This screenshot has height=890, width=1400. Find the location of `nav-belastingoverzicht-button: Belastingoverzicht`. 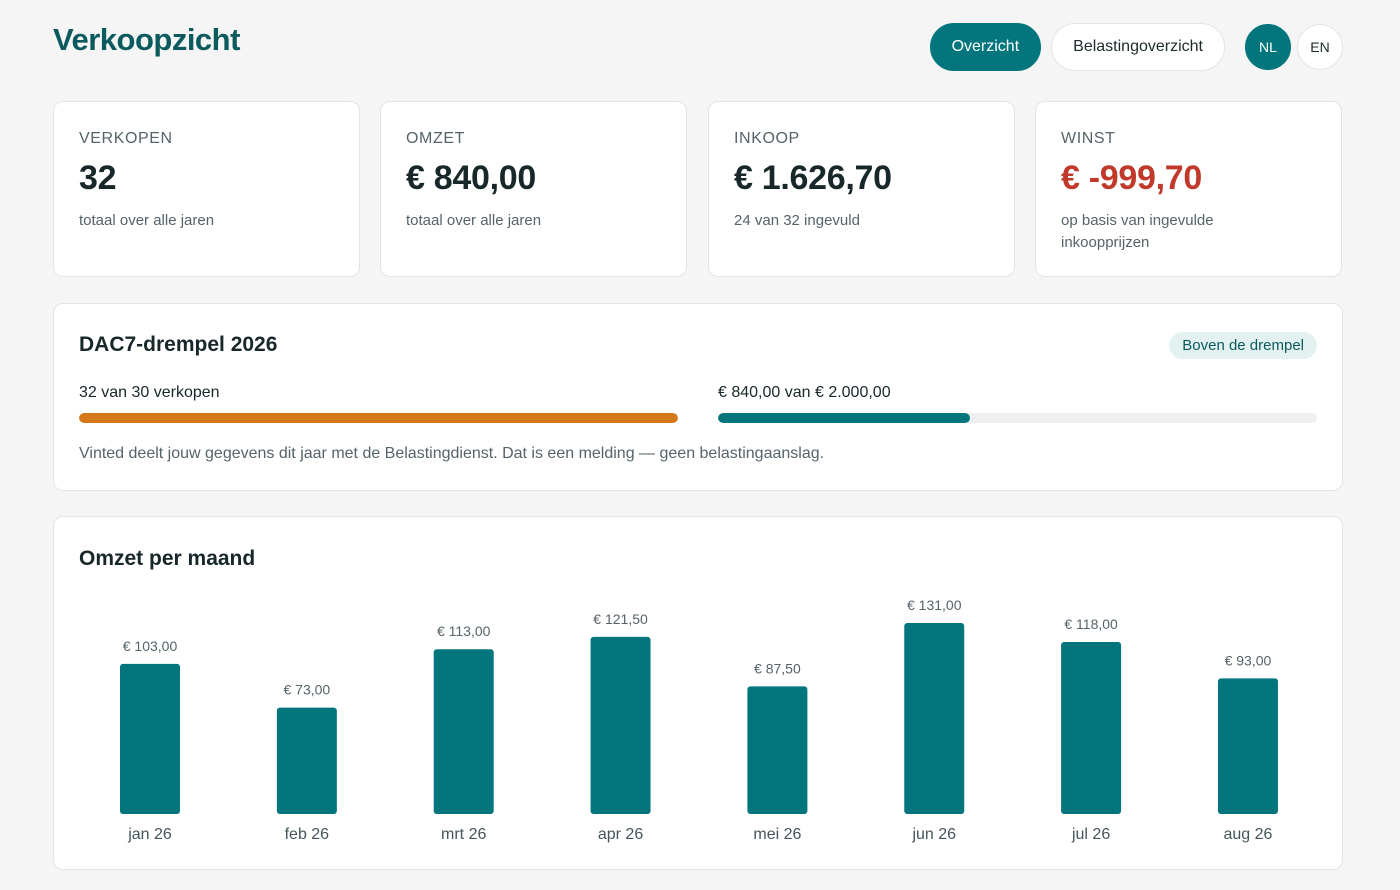

nav-belastingoverzicht-button: Belastingoverzicht is located at coordinates (1138, 47).